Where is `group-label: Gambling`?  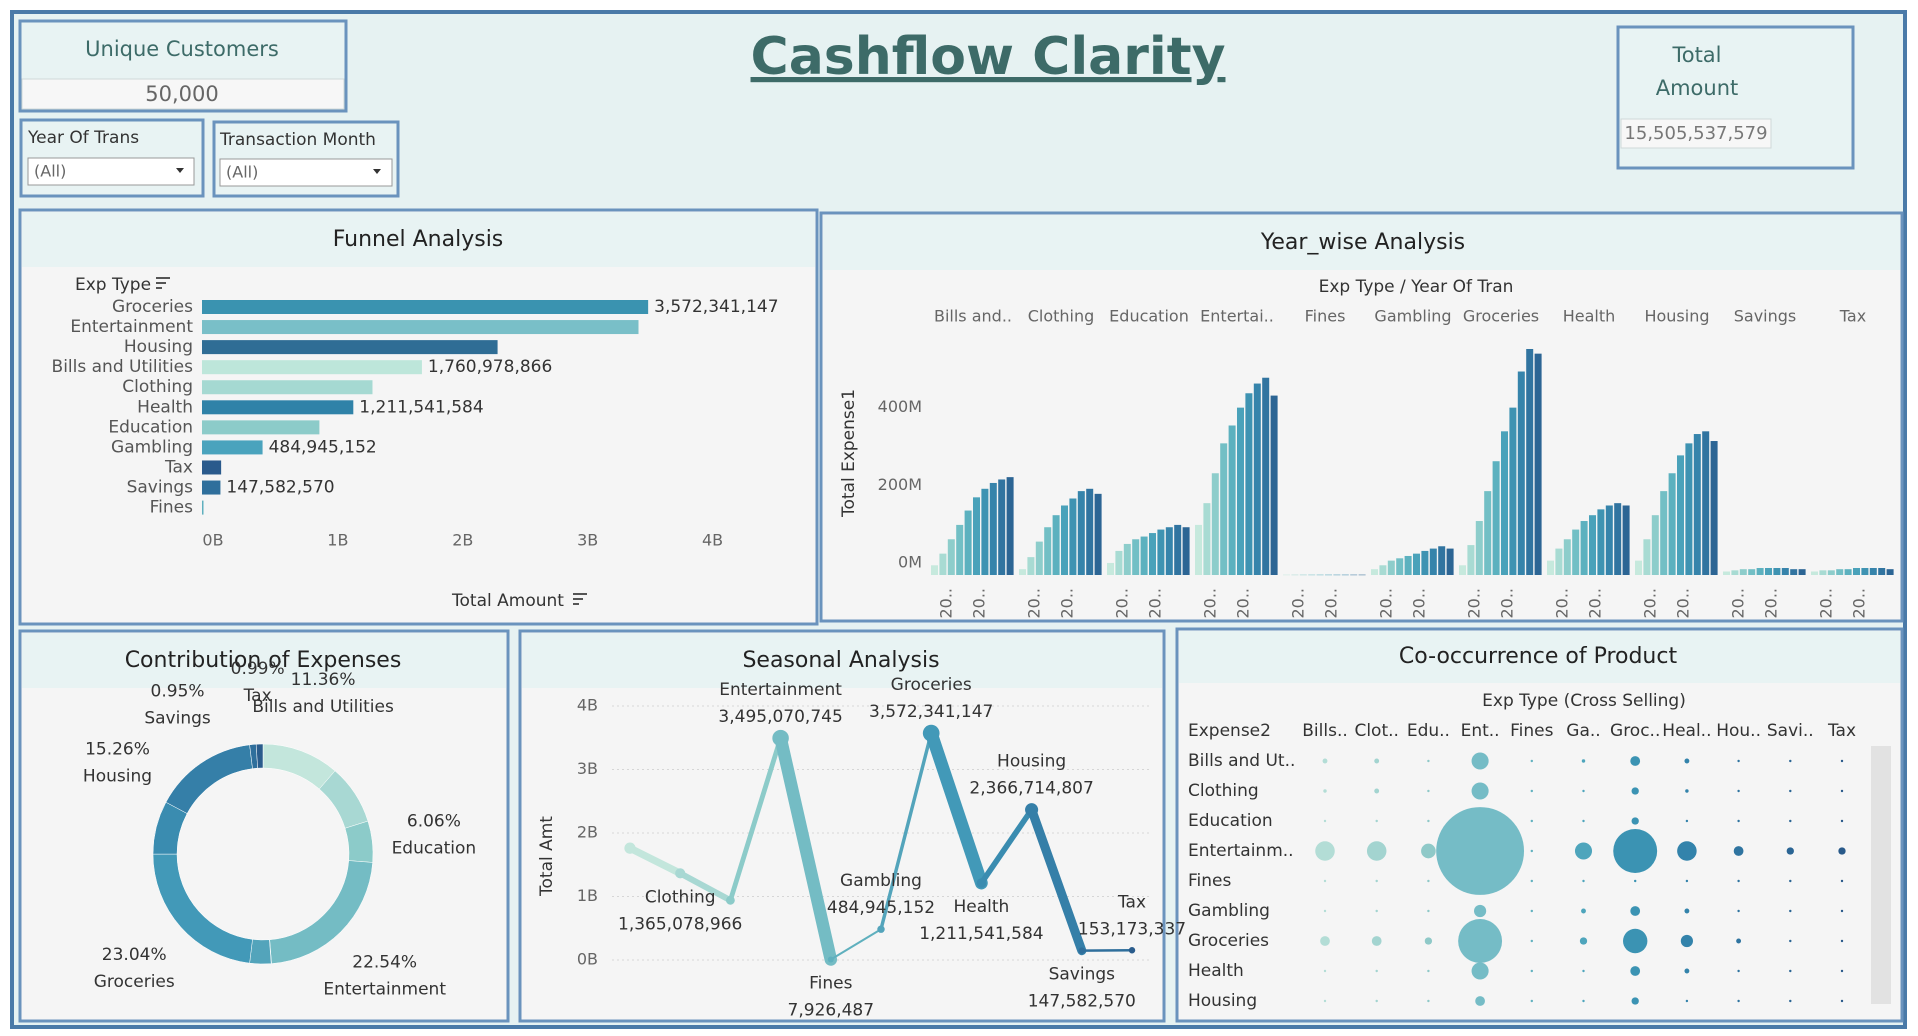 group-label: Gambling is located at coordinates (1412, 316).